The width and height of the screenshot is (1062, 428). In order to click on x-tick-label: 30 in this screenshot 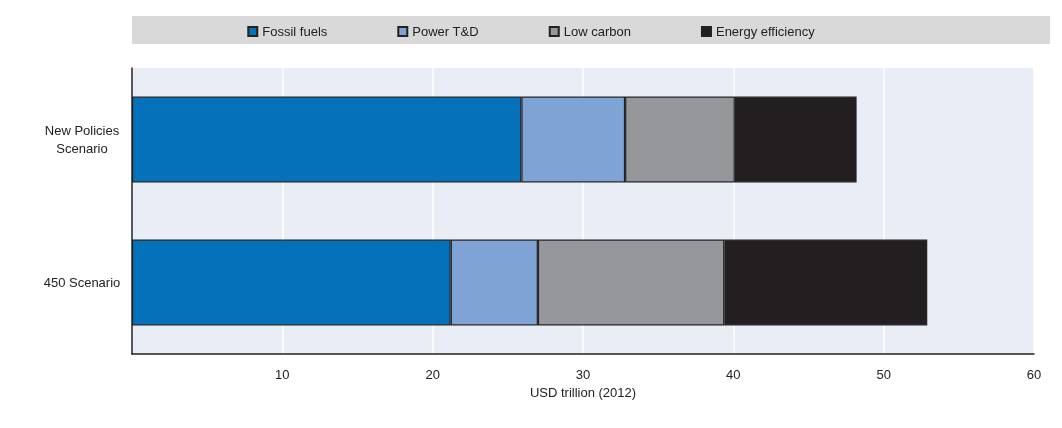, I will do `click(583, 374)`.